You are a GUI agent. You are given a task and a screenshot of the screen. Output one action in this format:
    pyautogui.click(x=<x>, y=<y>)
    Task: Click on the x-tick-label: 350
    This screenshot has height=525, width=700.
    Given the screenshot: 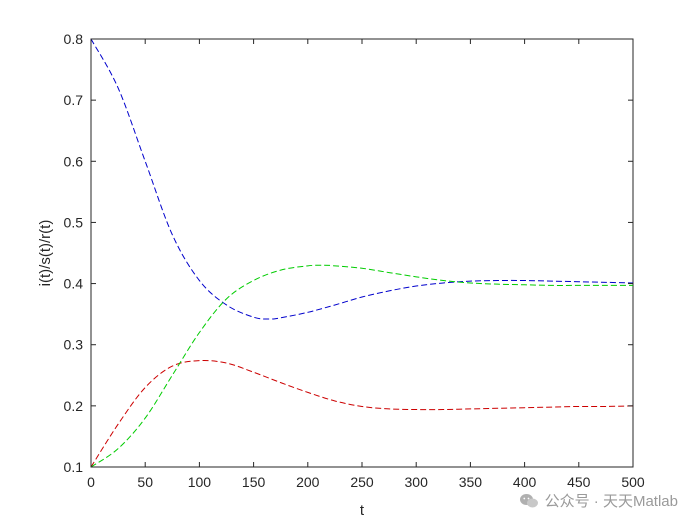 What is the action you would take?
    pyautogui.click(x=471, y=482)
    